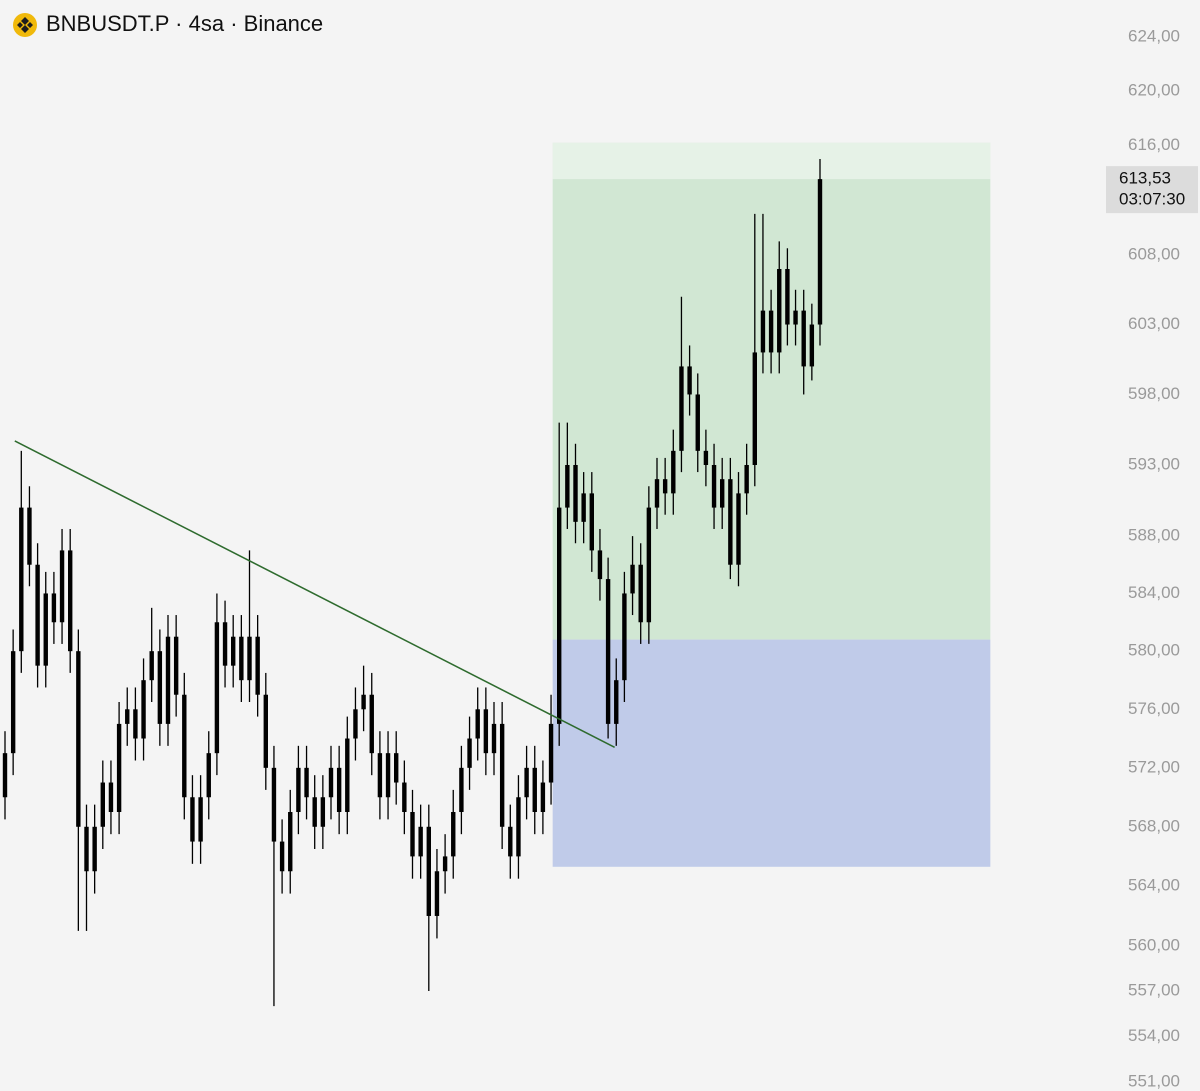 Image resolution: width=1200 pixels, height=1091 pixels. What do you see at coordinates (1154, 650) in the screenshot?
I see `y-tick-label: 580,00` at bounding box center [1154, 650].